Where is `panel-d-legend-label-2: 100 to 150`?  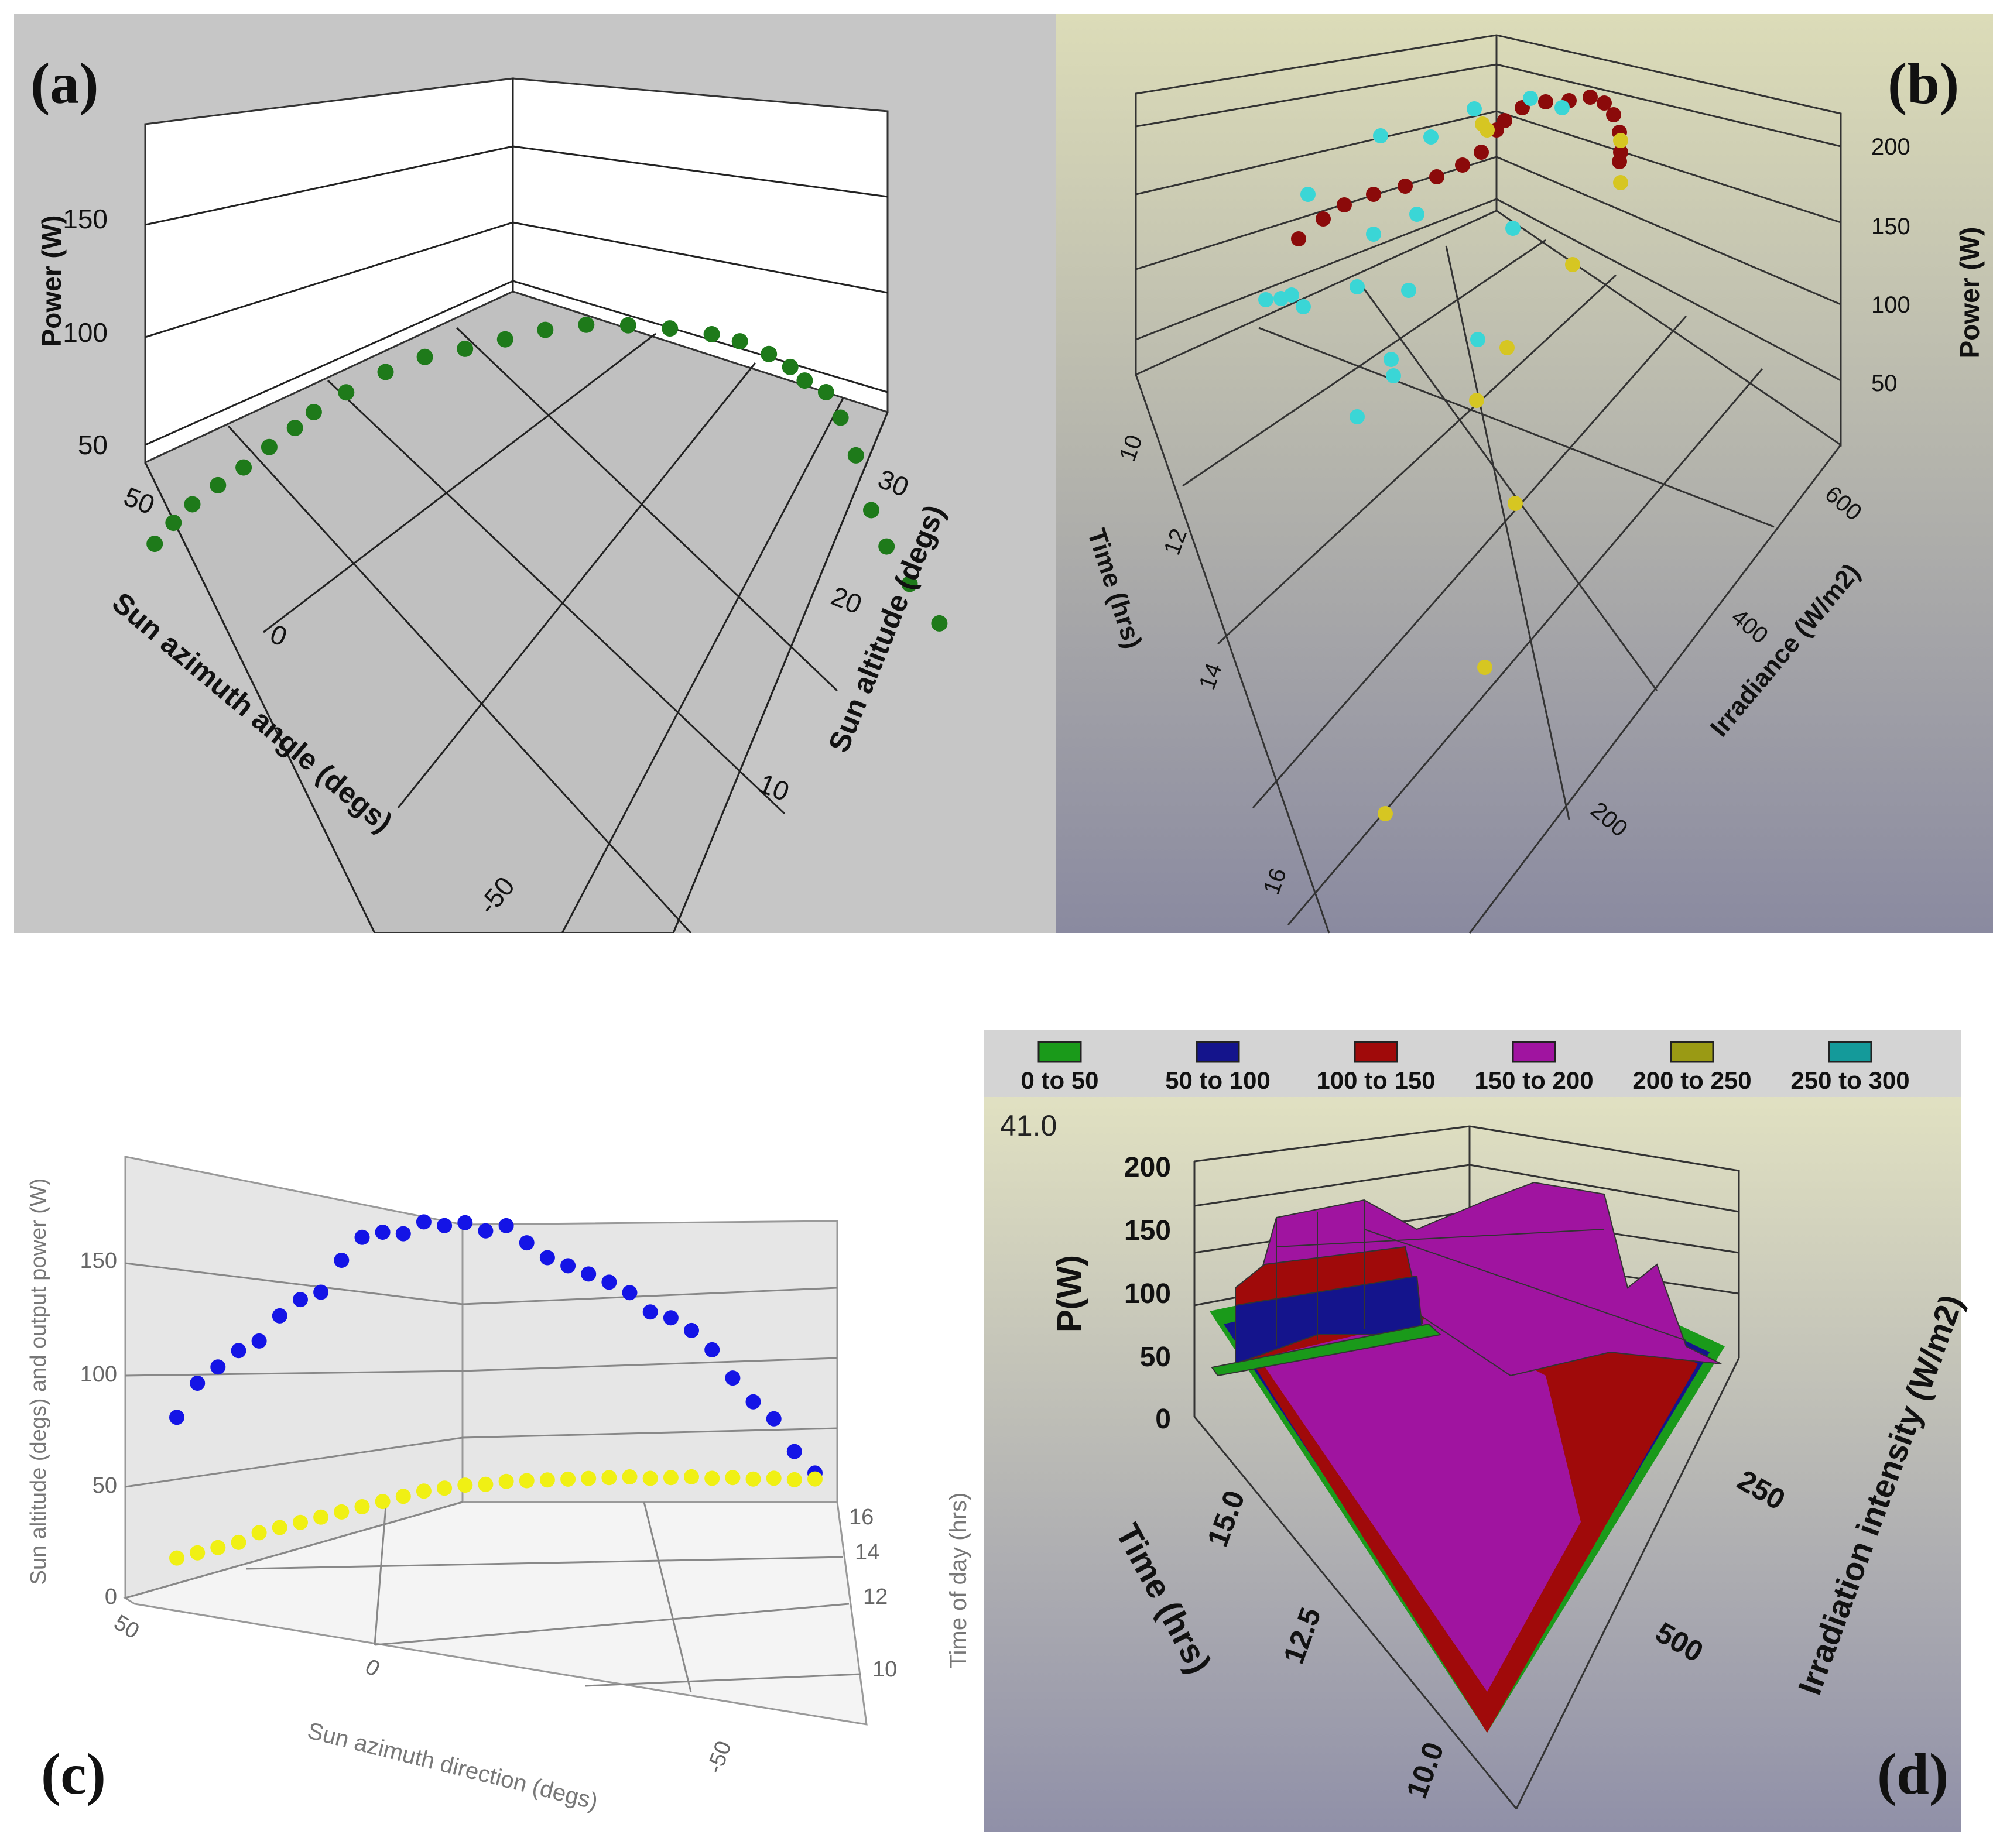 panel-d-legend-label-2: 100 to 150 is located at coordinates (1375, 1080).